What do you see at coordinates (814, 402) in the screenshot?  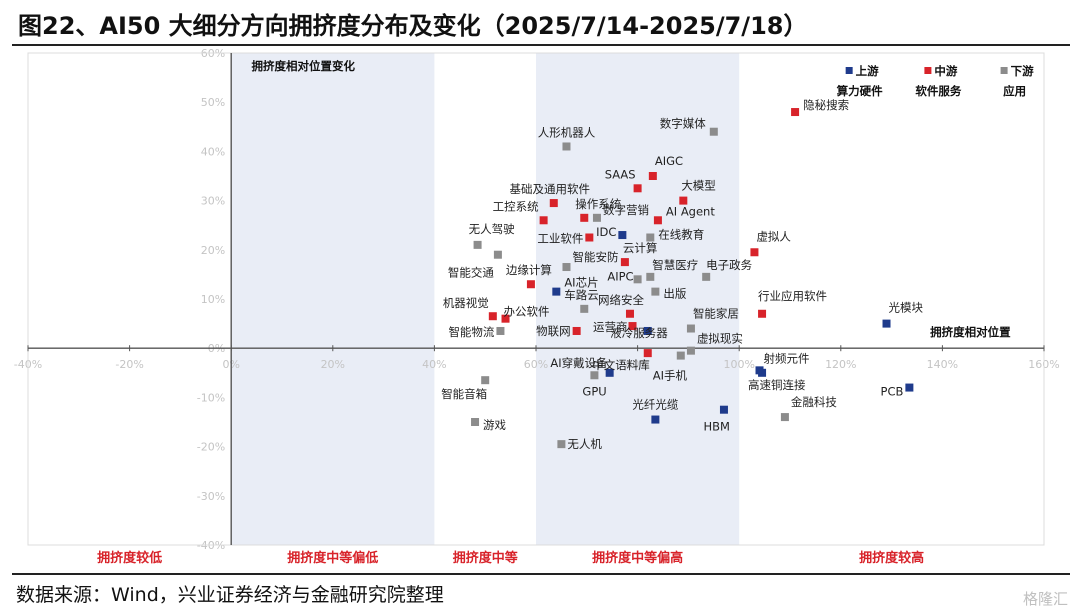 I see `point-label: 金融科技` at bounding box center [814, 402].